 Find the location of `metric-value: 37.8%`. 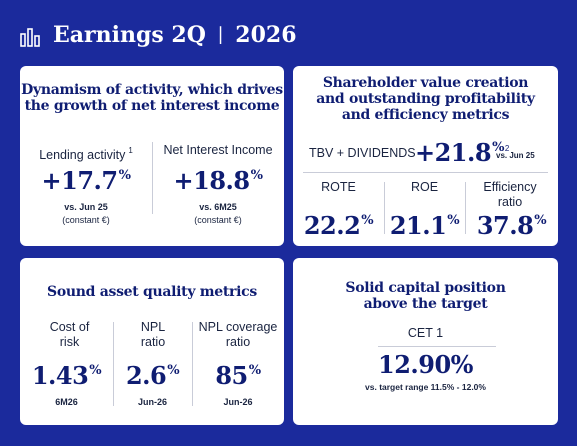

metric-value: 37.8% is located at coordinates (511, 225).